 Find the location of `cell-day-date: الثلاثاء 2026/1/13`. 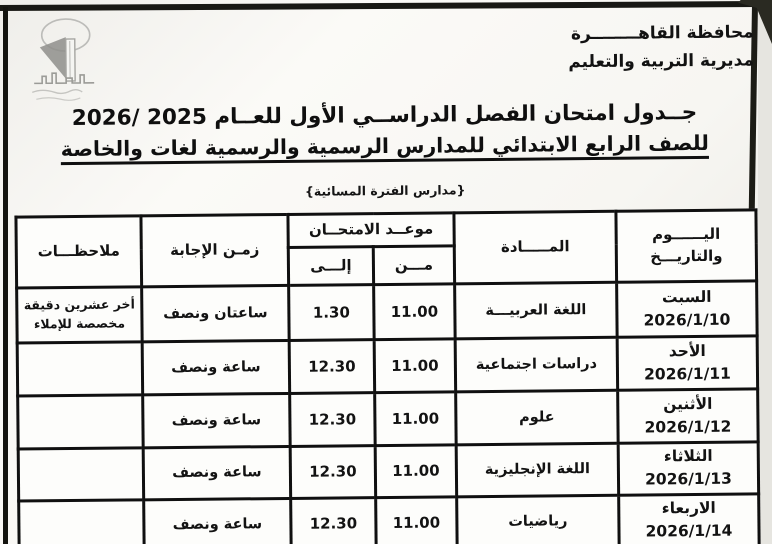

cell-day-date: الثلاثاء 2026/1/13 is located at coordinates (688, 468).